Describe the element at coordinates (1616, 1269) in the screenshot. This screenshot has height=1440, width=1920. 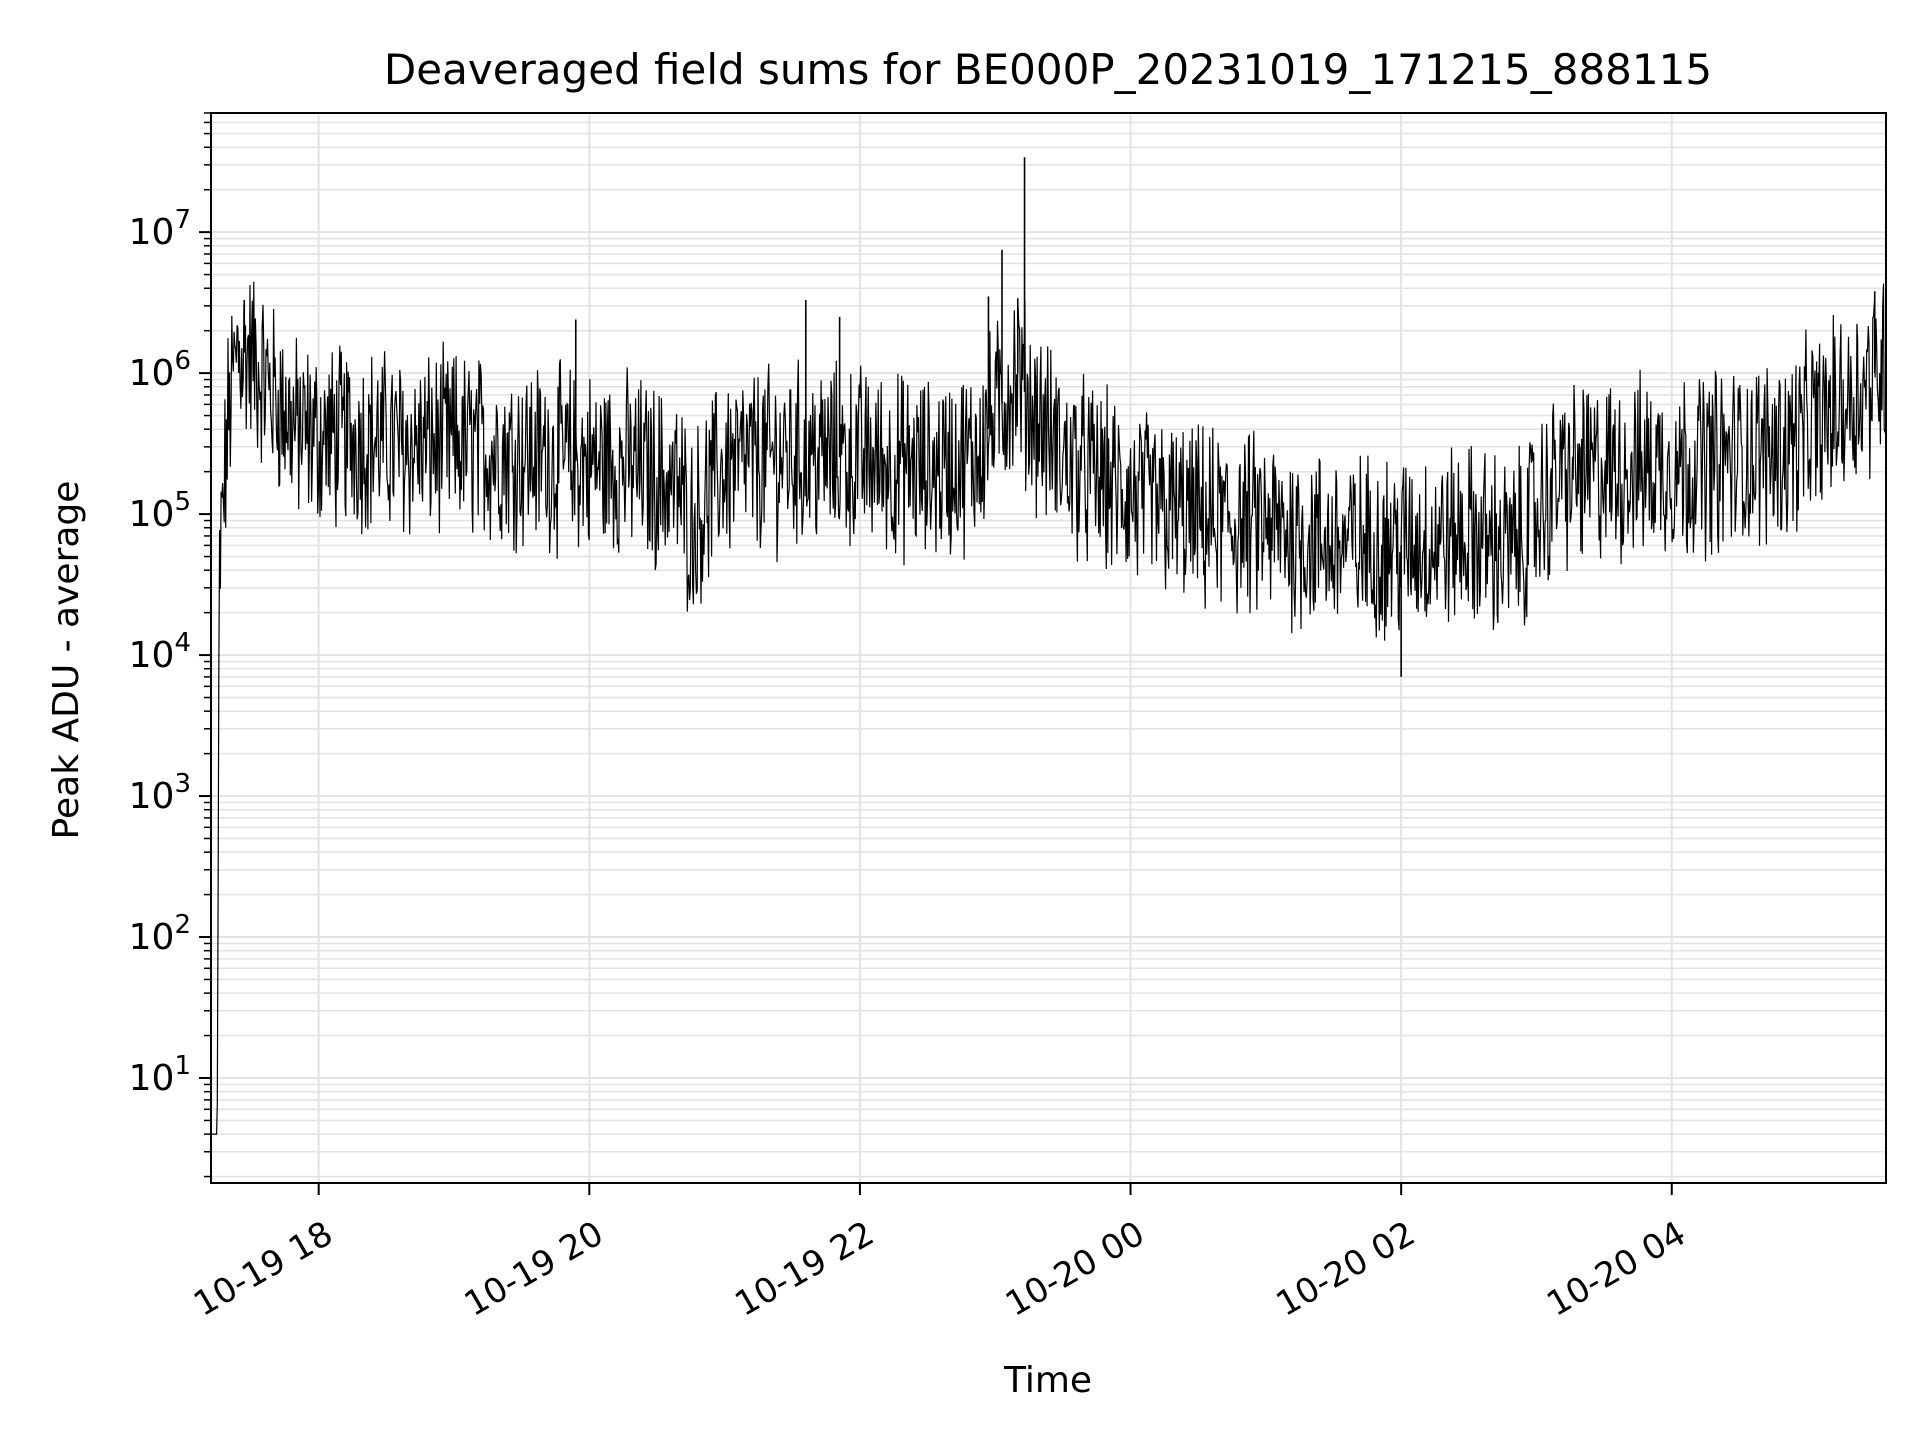
I see `x-tick-label: 10-20 04` at that location.